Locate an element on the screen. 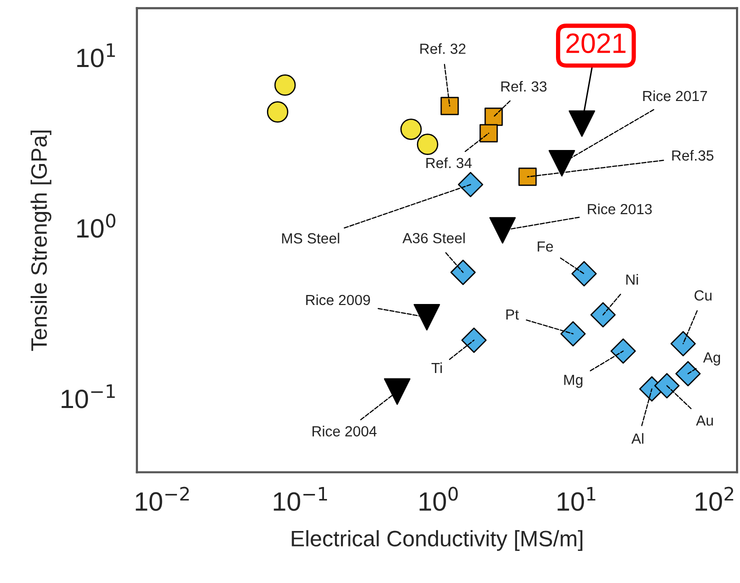  x-tick-label: 10$^{2}$ is located at coordinates (715, 498).